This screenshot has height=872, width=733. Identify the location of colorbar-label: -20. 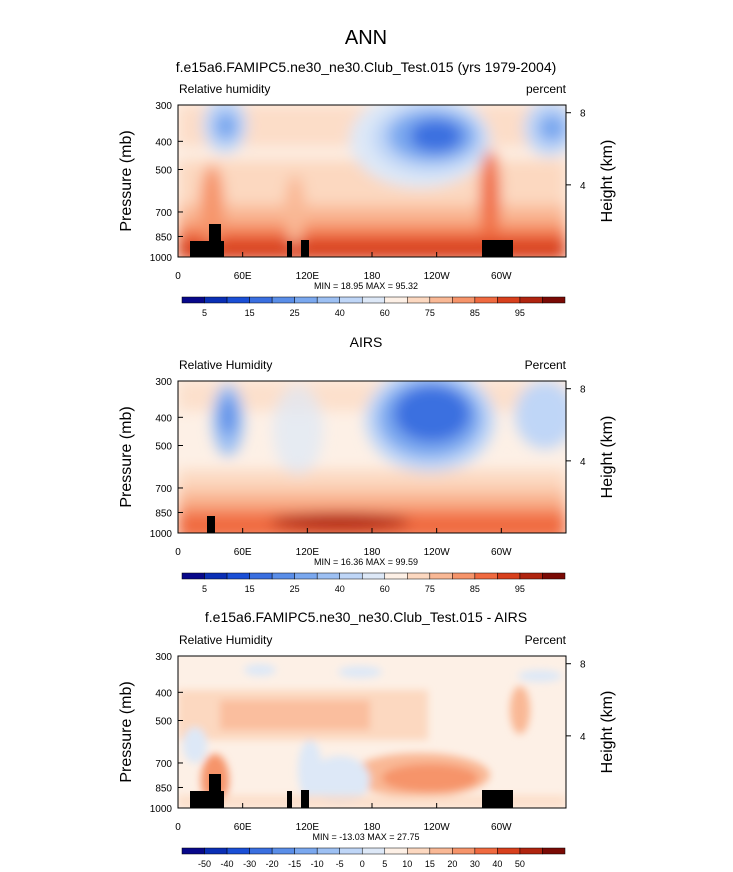
(272, 864).